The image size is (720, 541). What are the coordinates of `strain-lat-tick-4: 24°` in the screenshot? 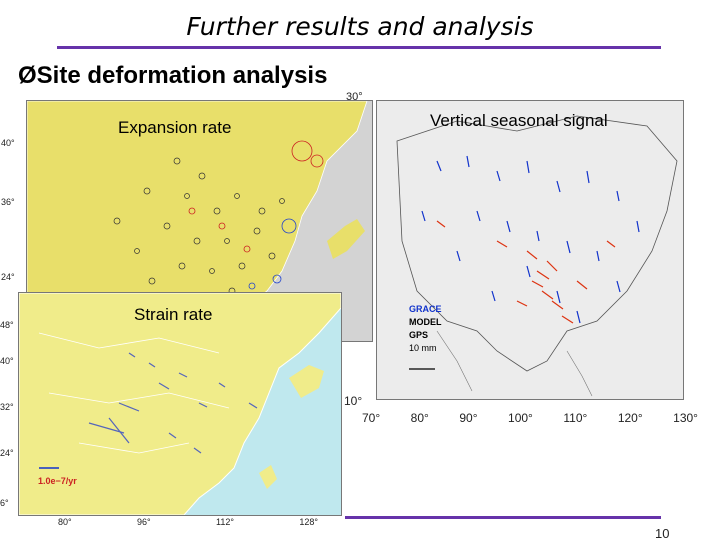 It's located at (7, 453).